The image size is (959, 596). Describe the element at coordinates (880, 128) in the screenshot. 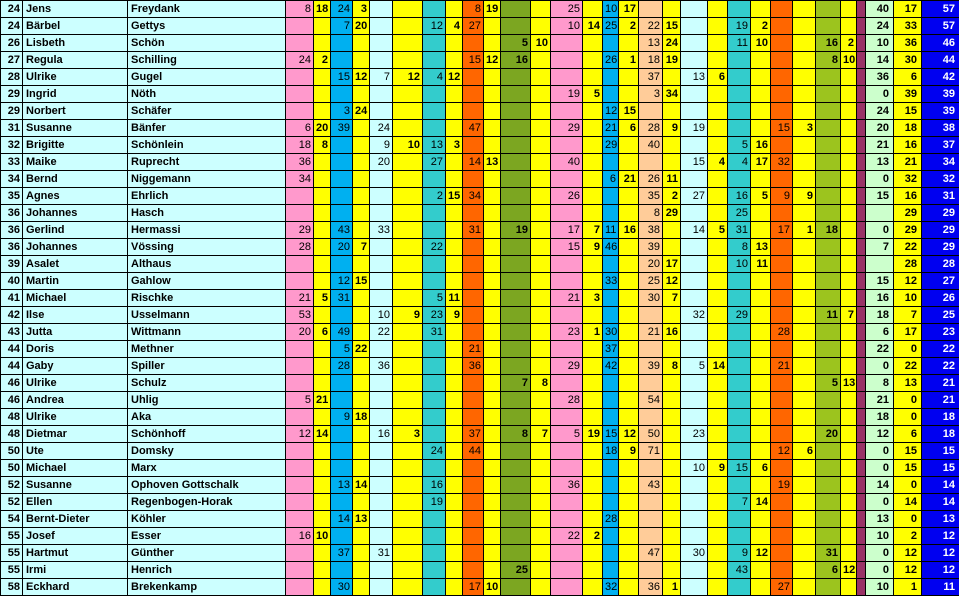

I see `total-points1-cell: 20` at that location.